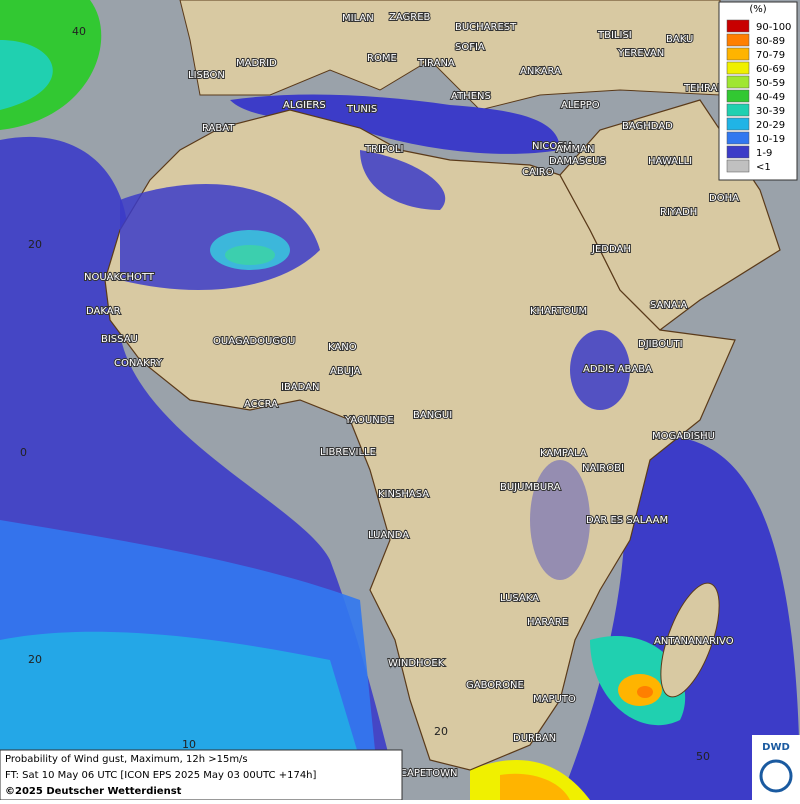 This screenshot has height=804, width=800. Describe the element at coordinates (776, 776) in the screenshot. I see `logo-icon` at that location.